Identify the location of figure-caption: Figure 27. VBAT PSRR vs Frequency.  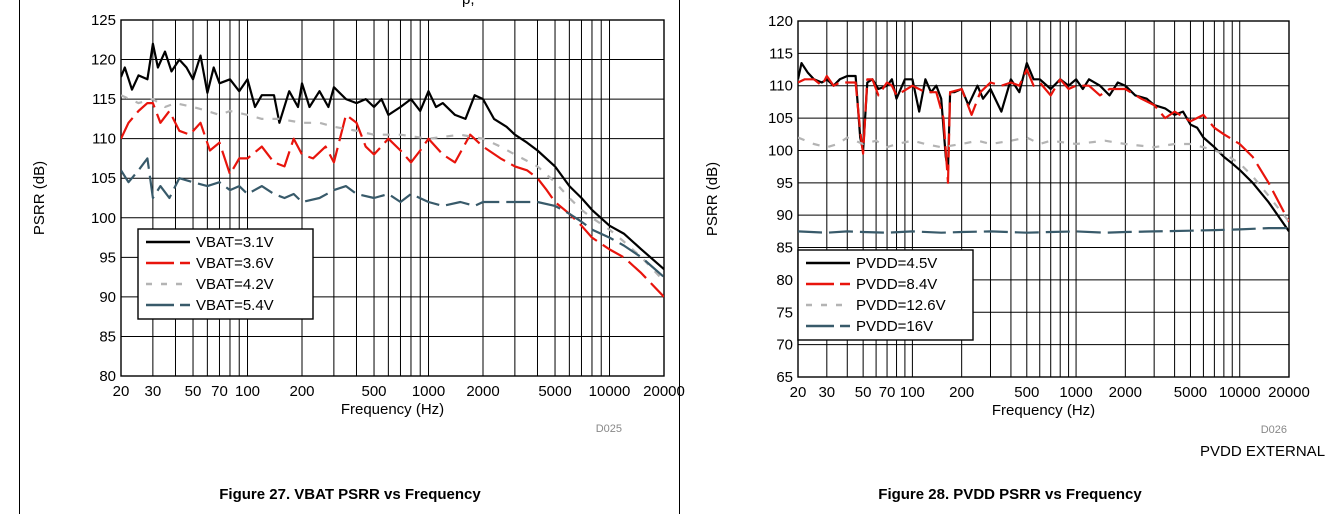
(350, 494).